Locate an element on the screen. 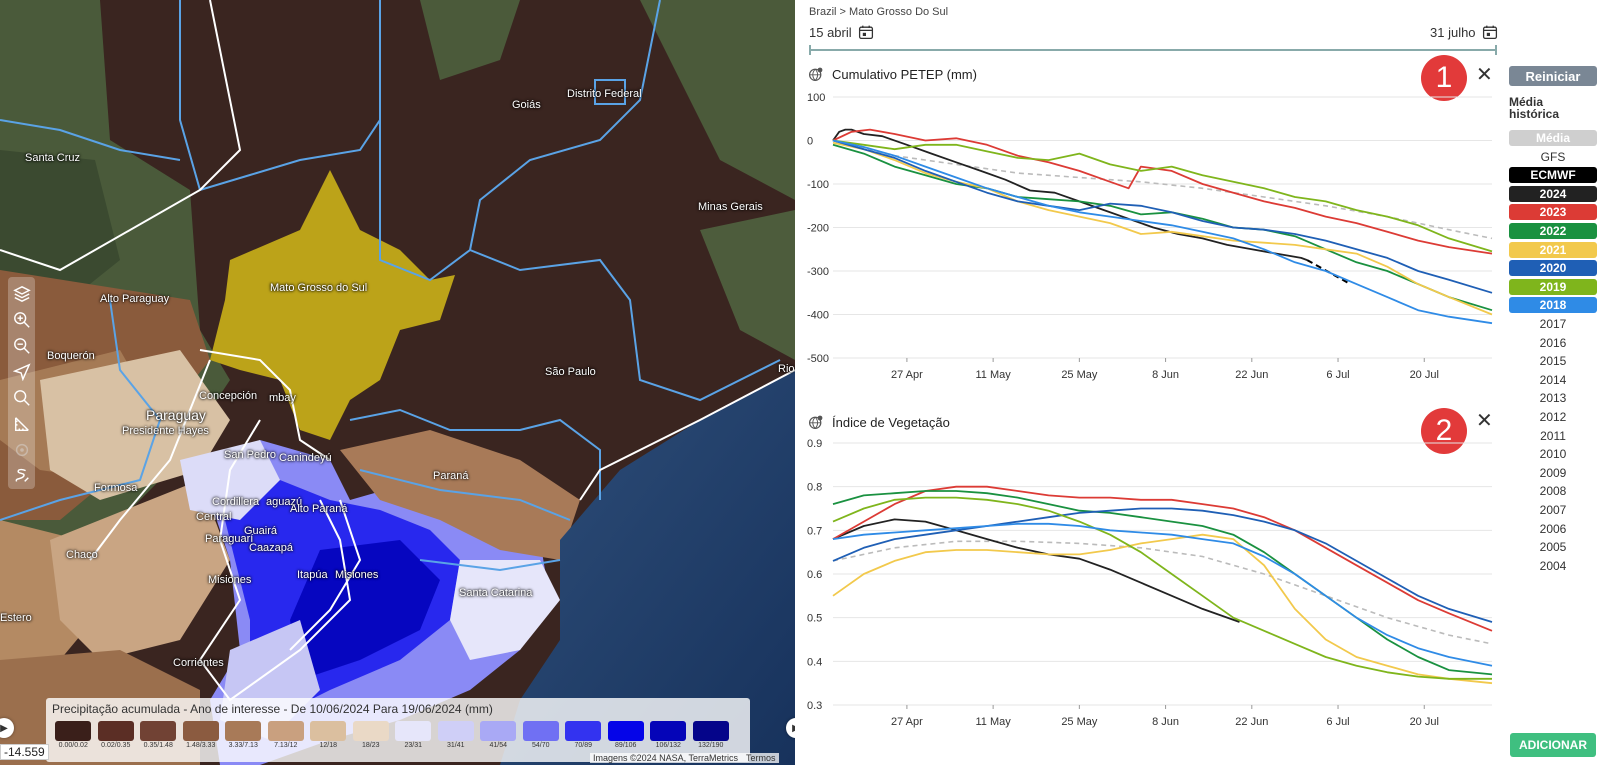 The height and width of the screenshot is (765, 1600). series-toggle-2005: 2005 is located at coordinates (1553, 547).